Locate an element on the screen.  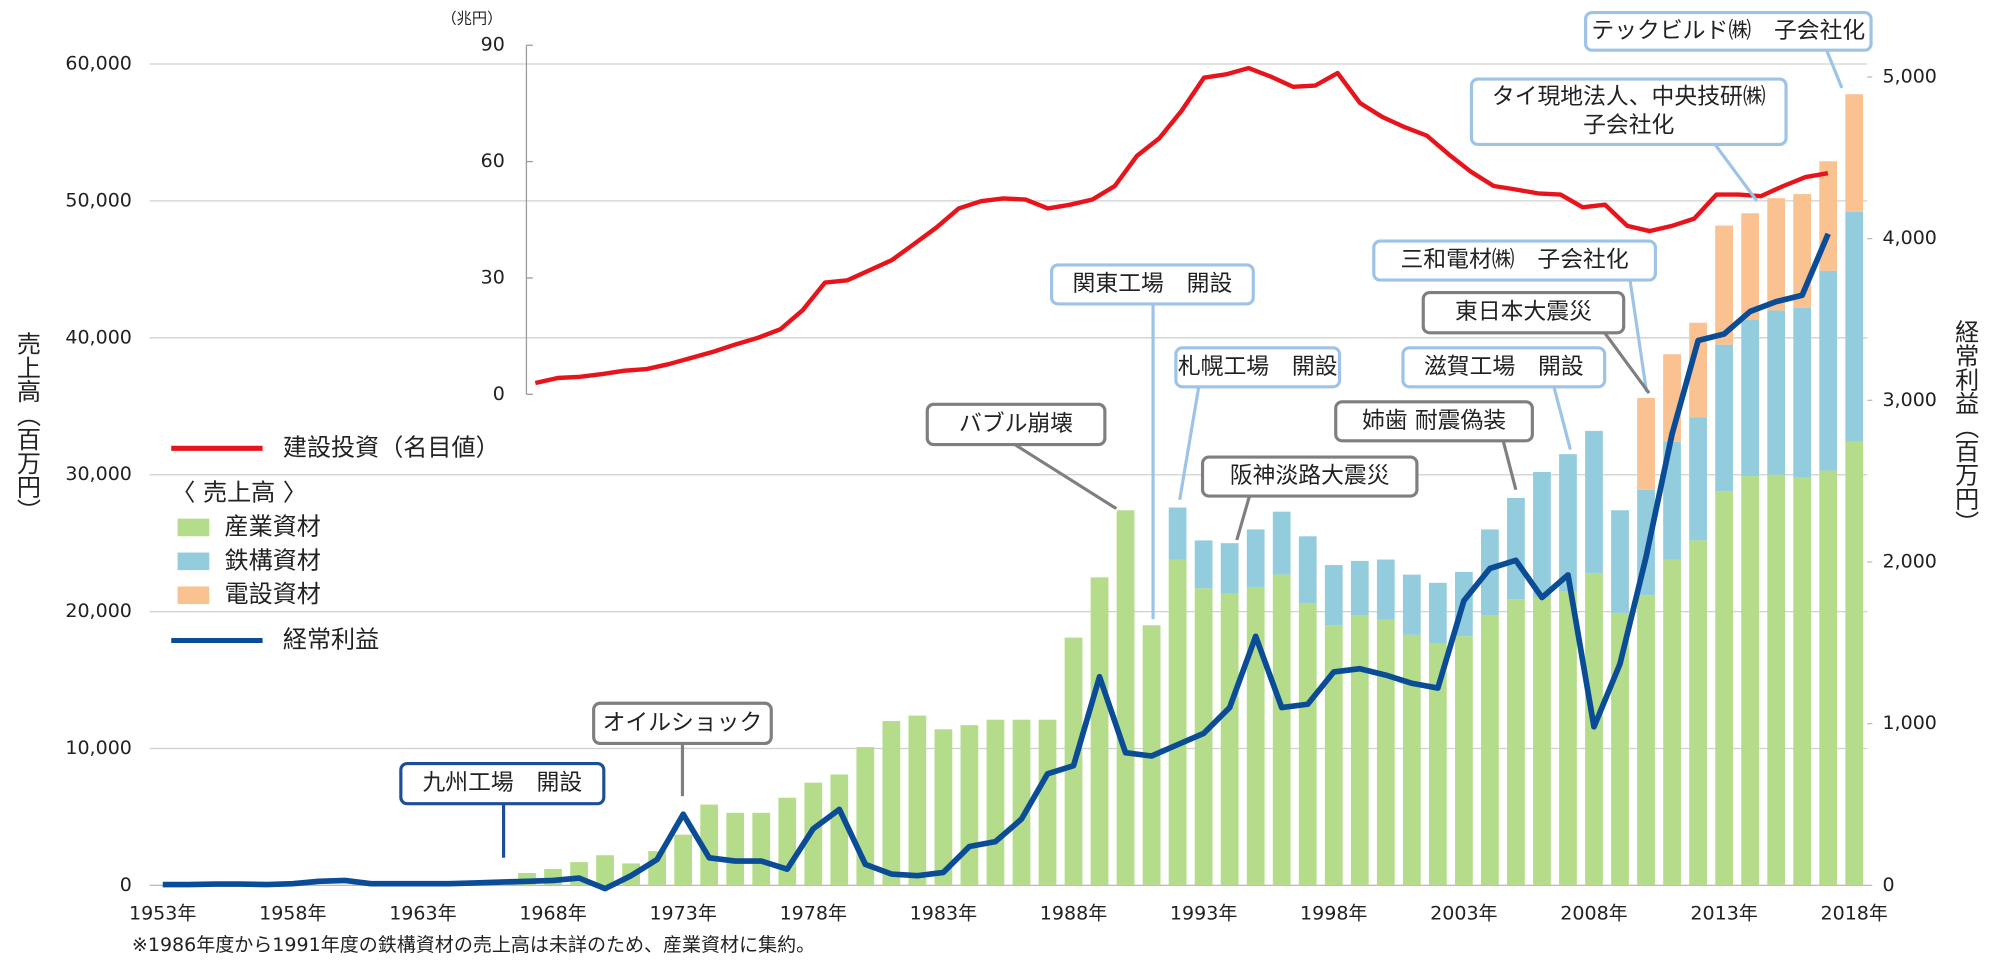
x-tick-label: 1988年 is located at coordinates (1073, 914).